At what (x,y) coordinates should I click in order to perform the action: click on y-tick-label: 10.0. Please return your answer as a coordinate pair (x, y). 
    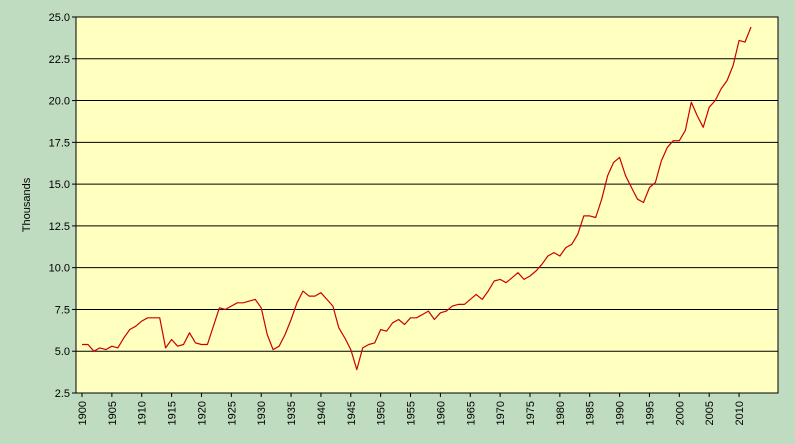
    Looking at the image, I should click on (59, 269).